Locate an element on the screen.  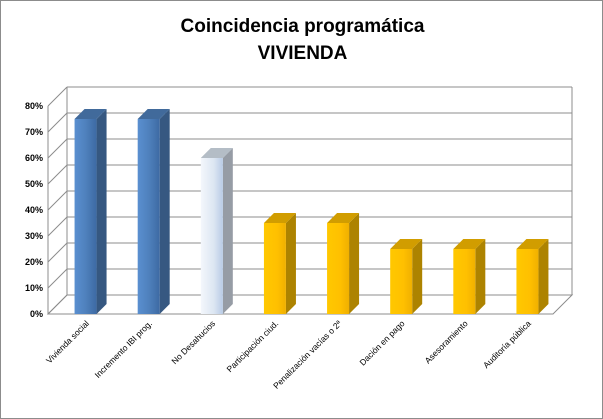
x-category-label: Auditoría pública is located at coordinates (507, 344).